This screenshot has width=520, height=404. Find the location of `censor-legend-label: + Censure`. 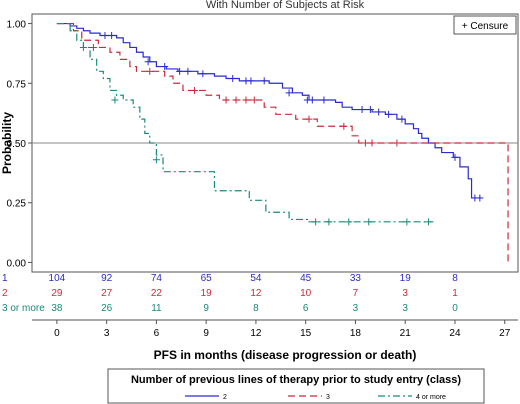

censor-legend-label: + Censure is located at coordinates (485, 26).